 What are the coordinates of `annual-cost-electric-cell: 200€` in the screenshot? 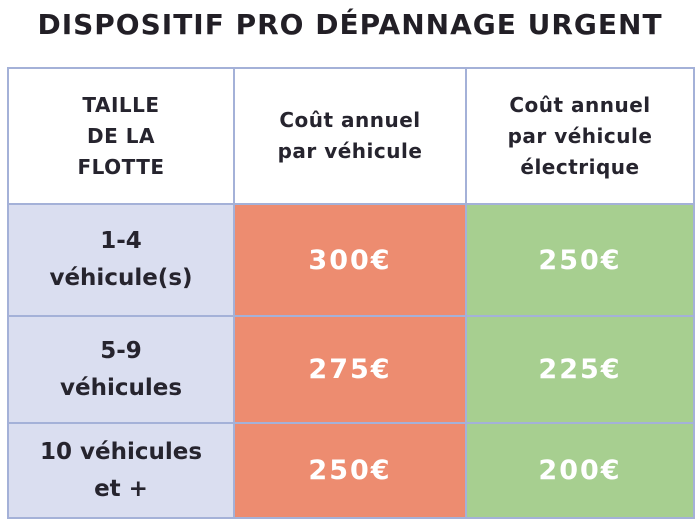 It's located at (580, 470).